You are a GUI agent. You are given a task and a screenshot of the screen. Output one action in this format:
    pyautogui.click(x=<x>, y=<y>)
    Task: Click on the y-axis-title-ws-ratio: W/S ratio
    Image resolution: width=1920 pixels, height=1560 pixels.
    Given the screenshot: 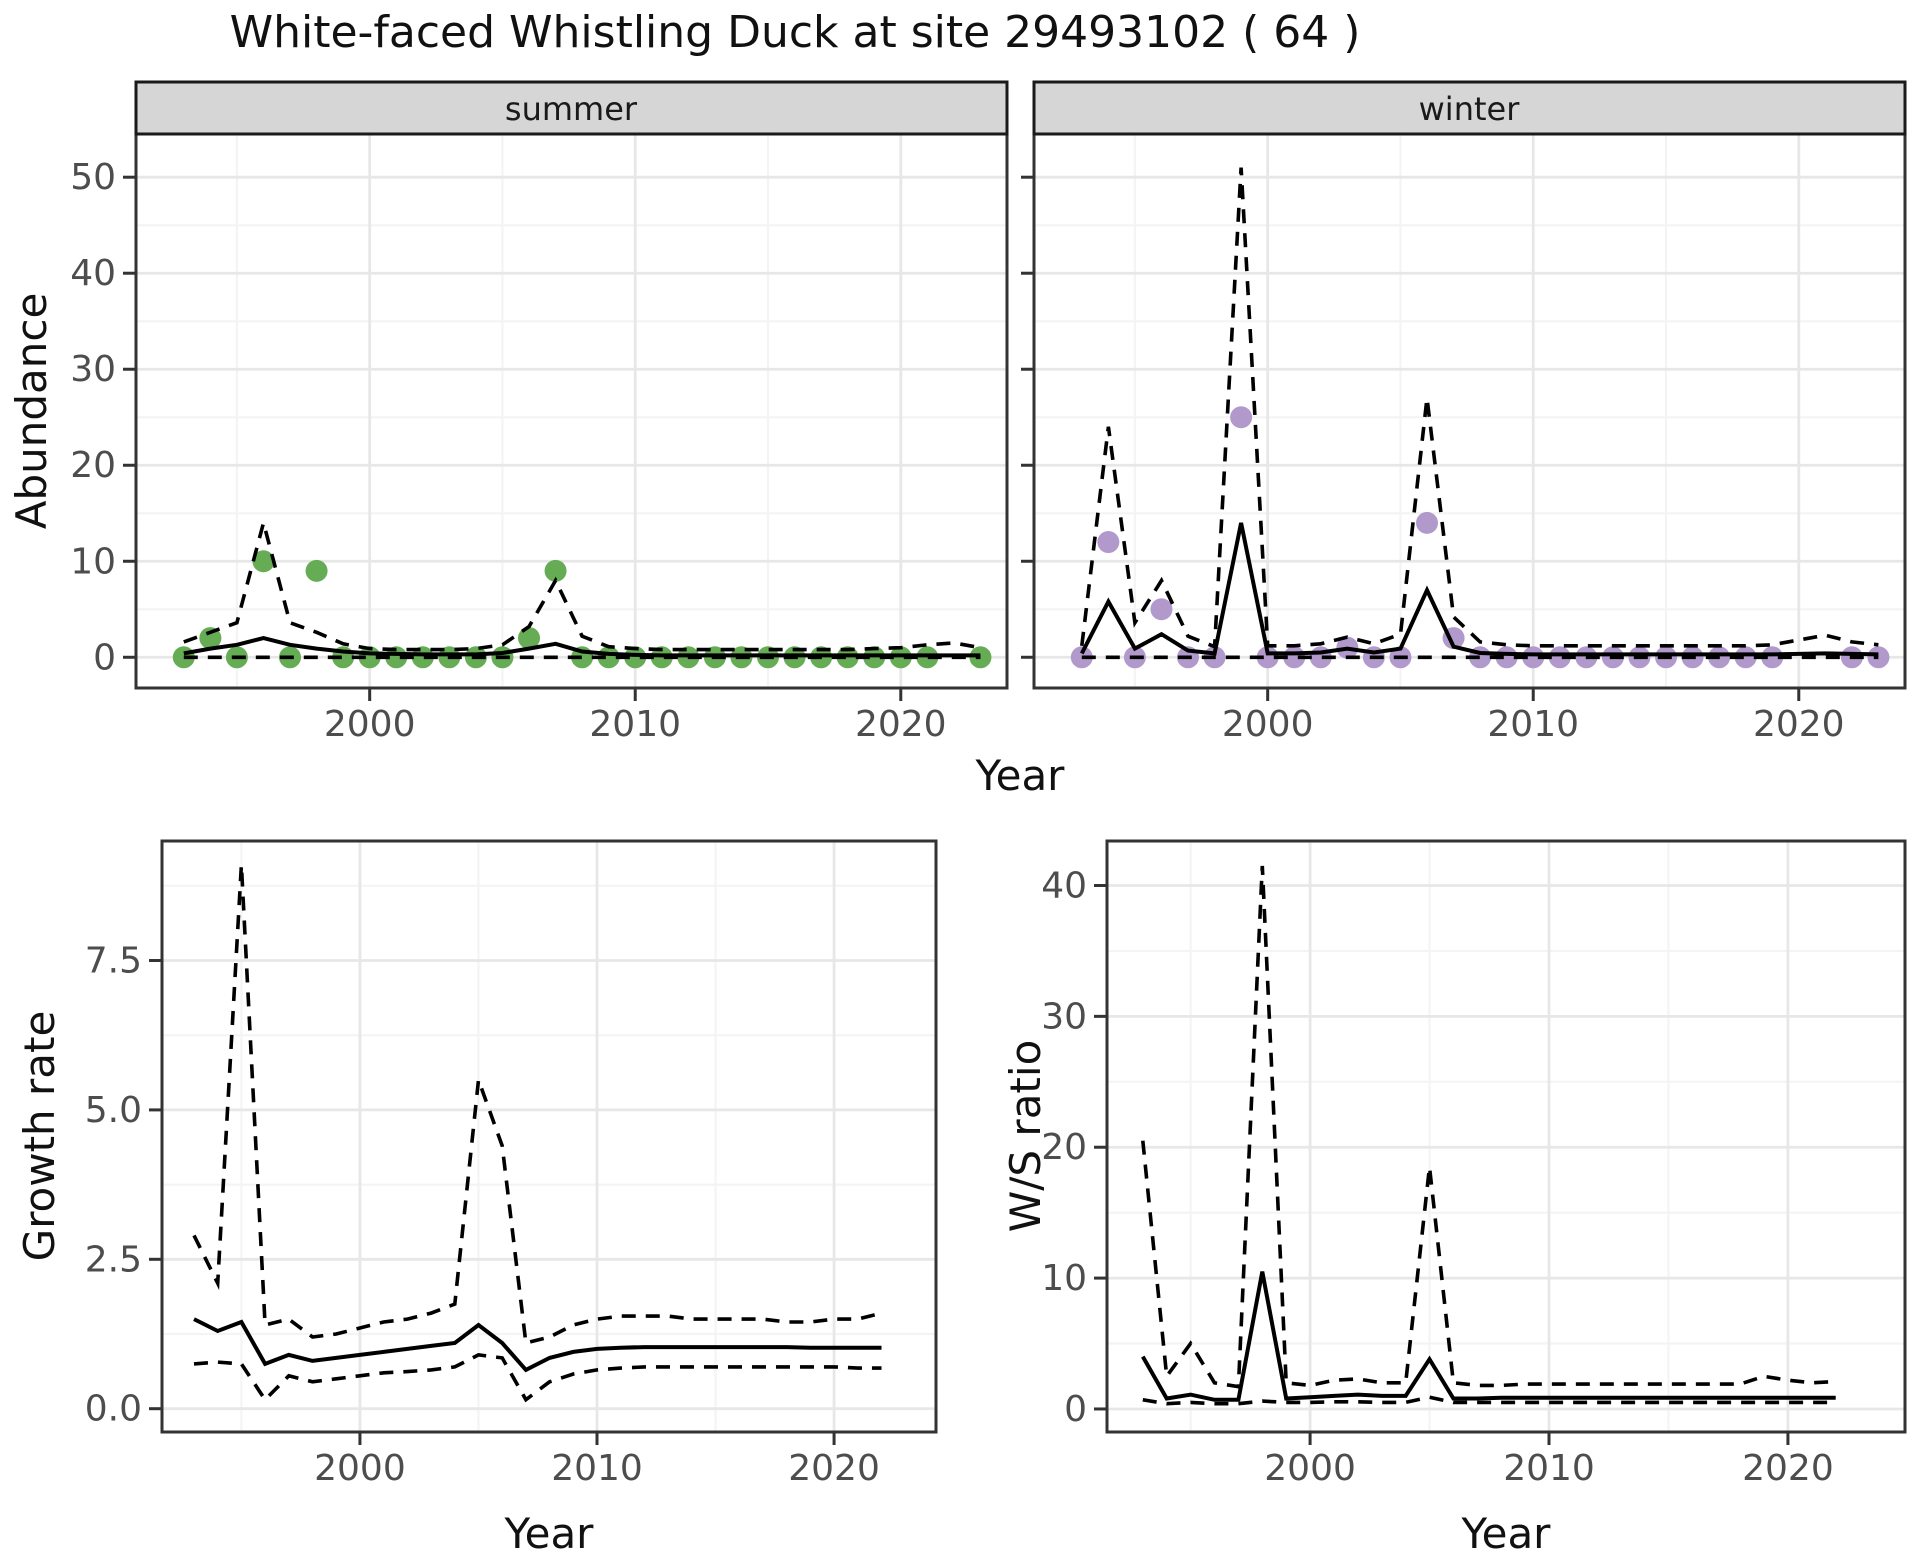 What is the action you would take?
    pyautogui.click(x=1025, y=1136)
    